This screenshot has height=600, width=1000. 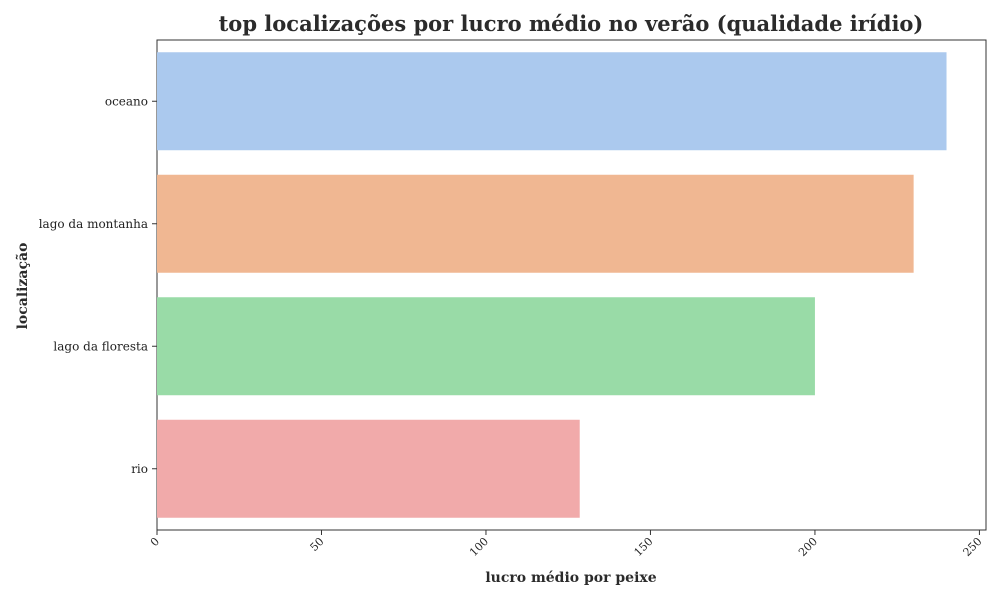 What do you see at coordinates (139, 469) in the screenshot?
I see `y-tick-label: rio` at bounding box center [139, 469].